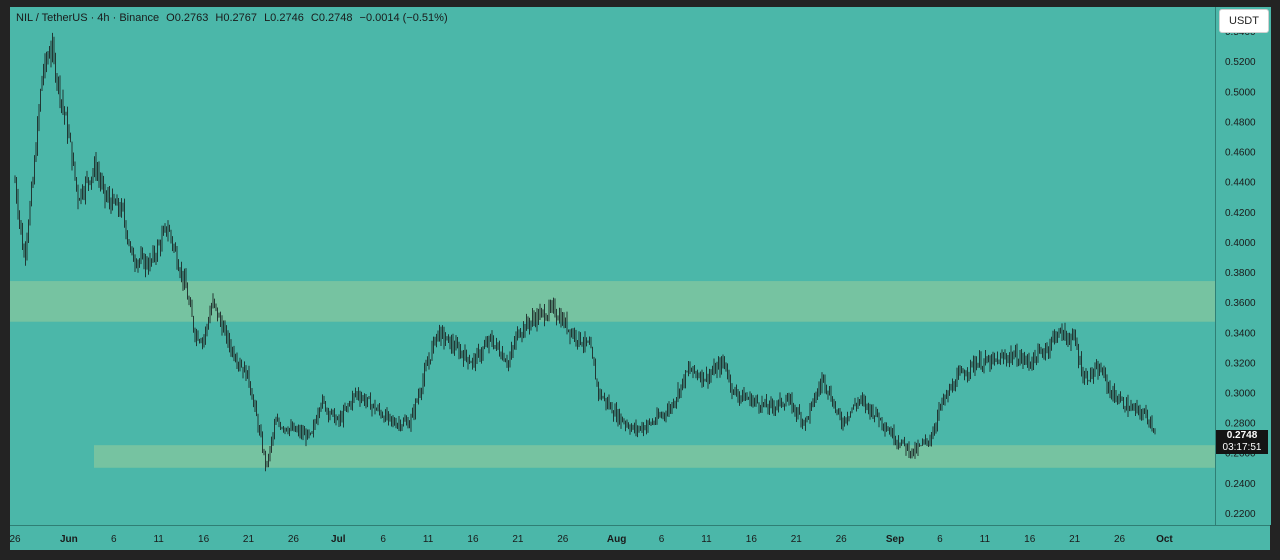 This screenshot has height=560, width=1280. Describe the element at coordinates (1240, 484) in the screenshot. I see `price-tick-label: 0.2400` at that location.